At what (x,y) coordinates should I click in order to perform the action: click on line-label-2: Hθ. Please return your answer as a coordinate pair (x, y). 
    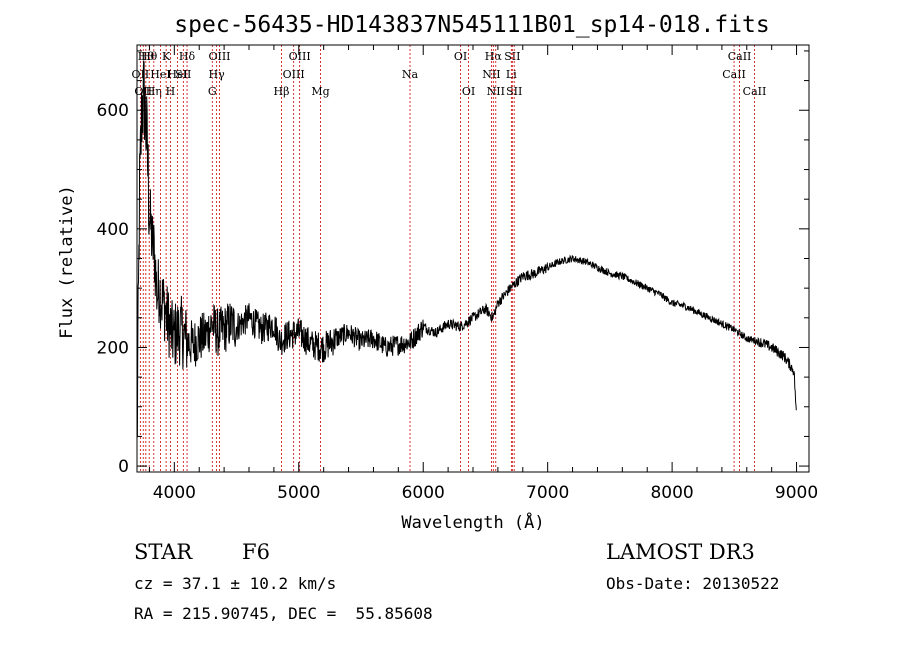
    Looking at the image, I should click on (146, 56).